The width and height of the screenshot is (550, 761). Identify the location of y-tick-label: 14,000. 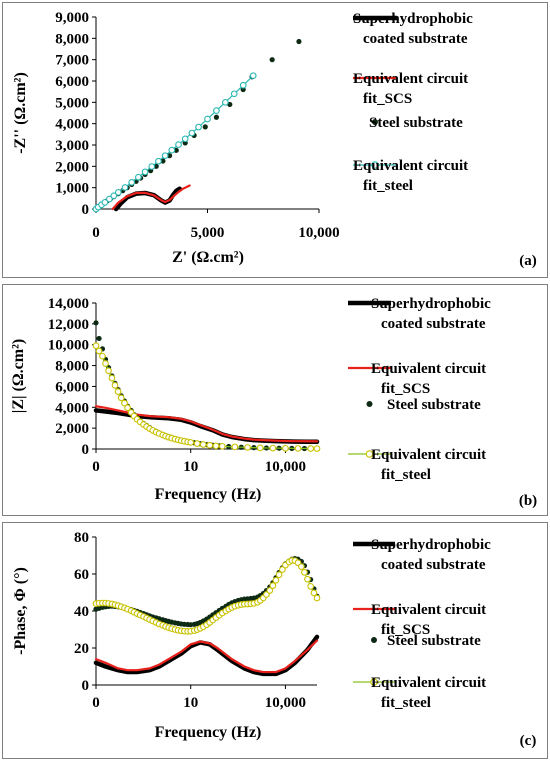
(68, 304).